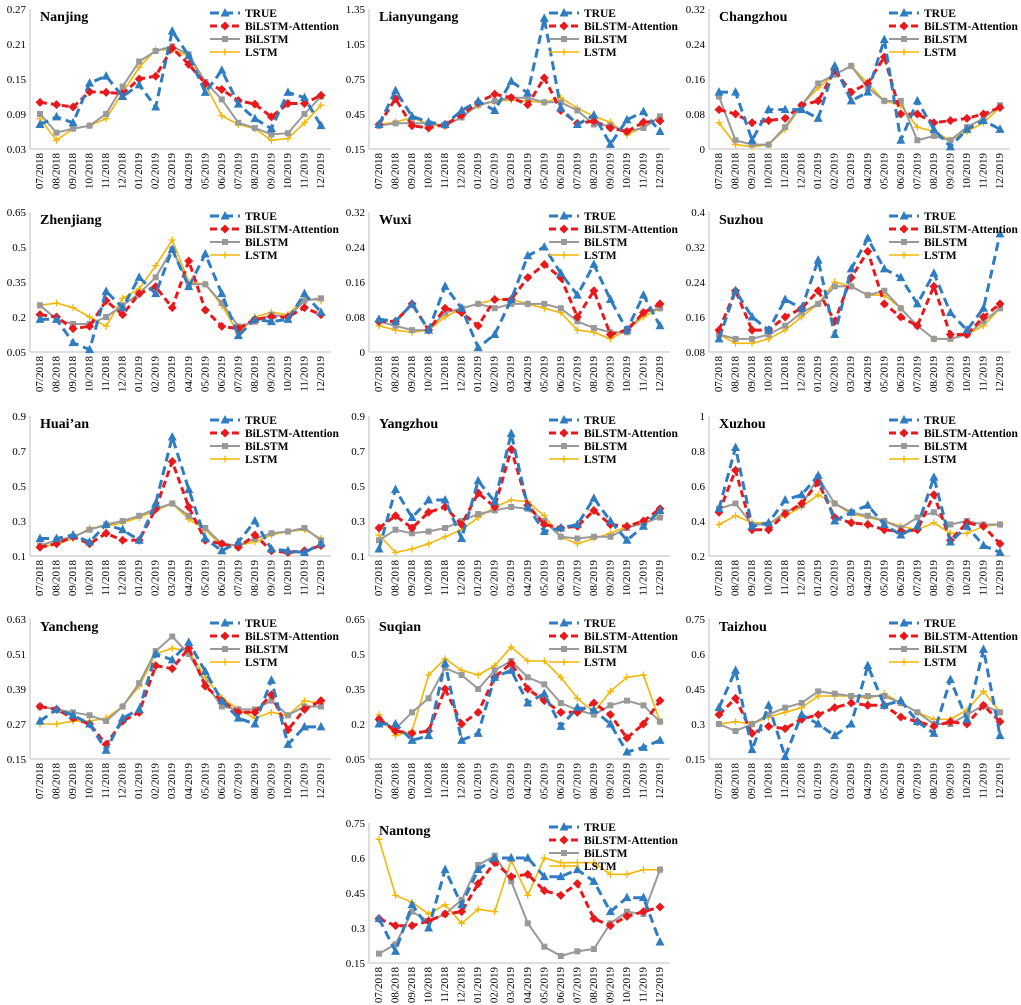 Image resolution: width=1021 pixels, height=1005 pixels. I want to click on x-tick-label: 09/2018, so click(752, 578).